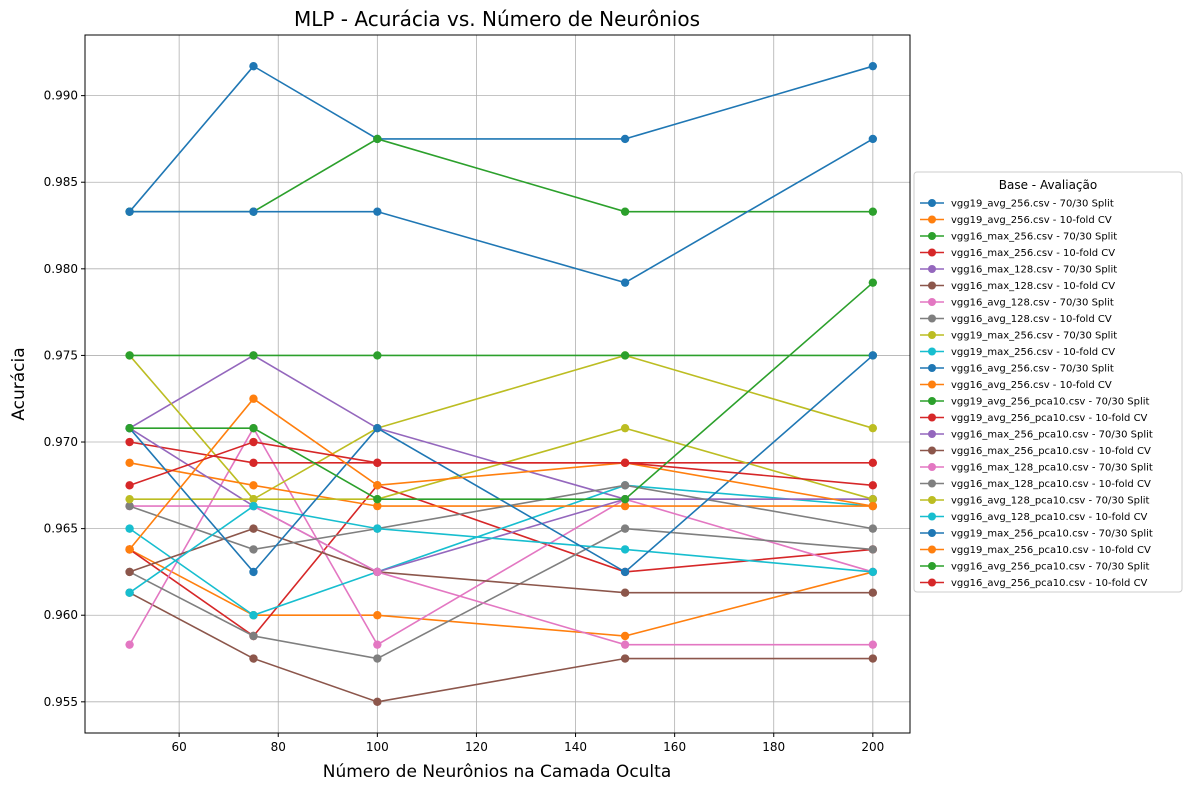 The width and height of the screenshot is (1189, 790). What do you see at coordinates (1017, 204) in the screenshot?
I see `legend-entry: vgg19_avg_256.csv - 70/30 Split` at bounding box center [1017, 204].